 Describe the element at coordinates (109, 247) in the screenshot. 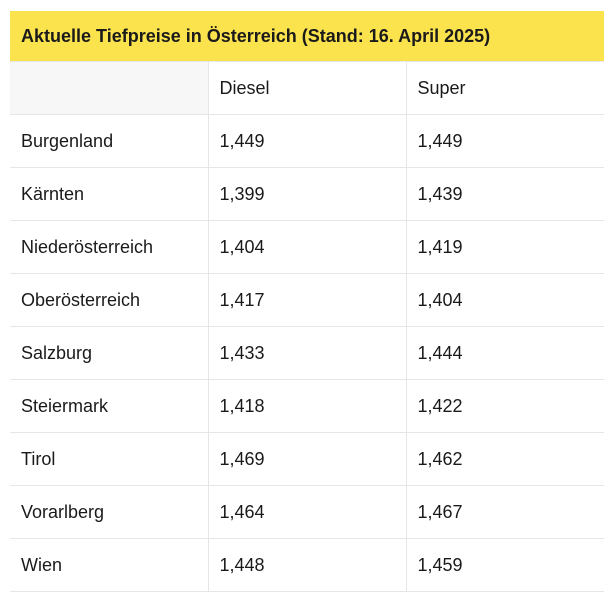

I see `region-cell: Niederösterreich` at that location.